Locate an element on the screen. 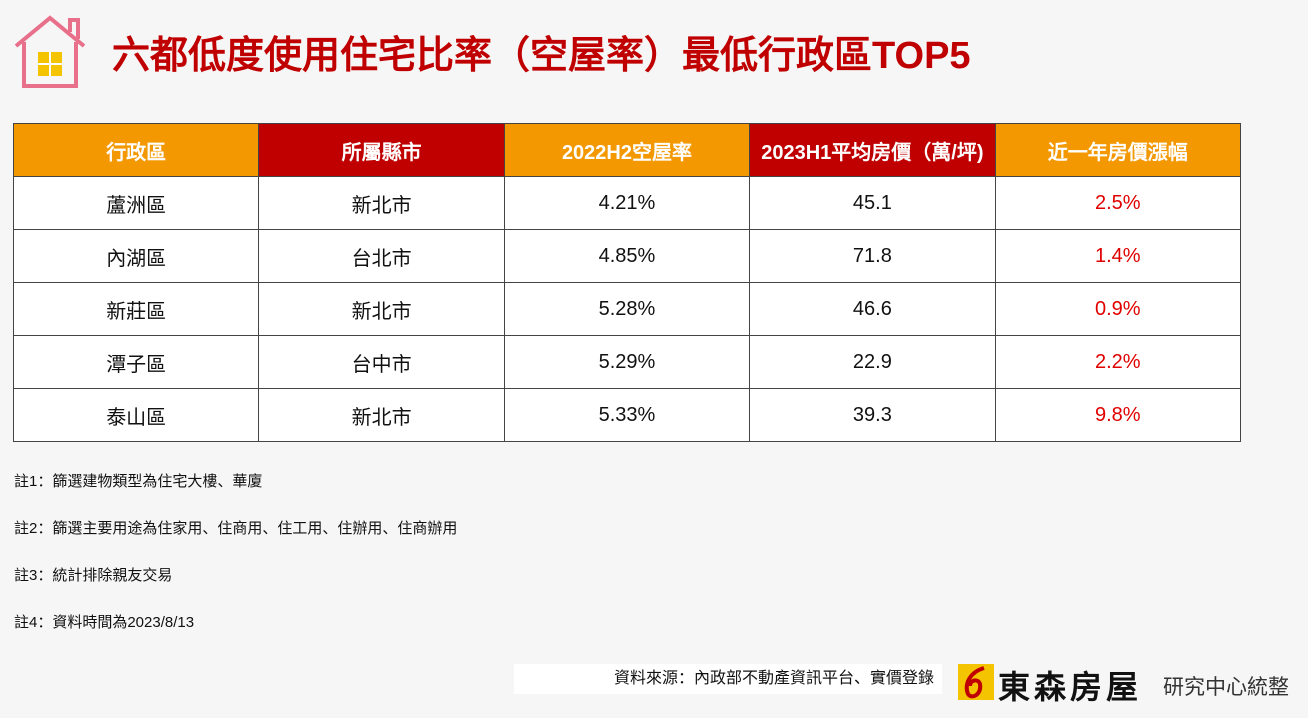 Image resolution: width=1308 pixels, height=718 pixels. header-cell: 所屬縣市 is located at coordinates (381, 150).